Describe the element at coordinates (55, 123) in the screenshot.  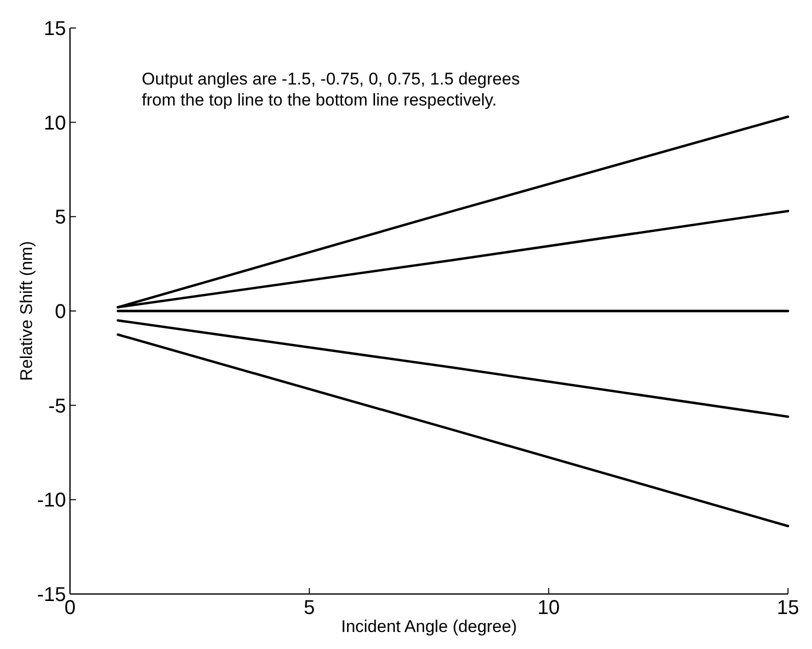
I see `y-tick-label: 10` at that location.